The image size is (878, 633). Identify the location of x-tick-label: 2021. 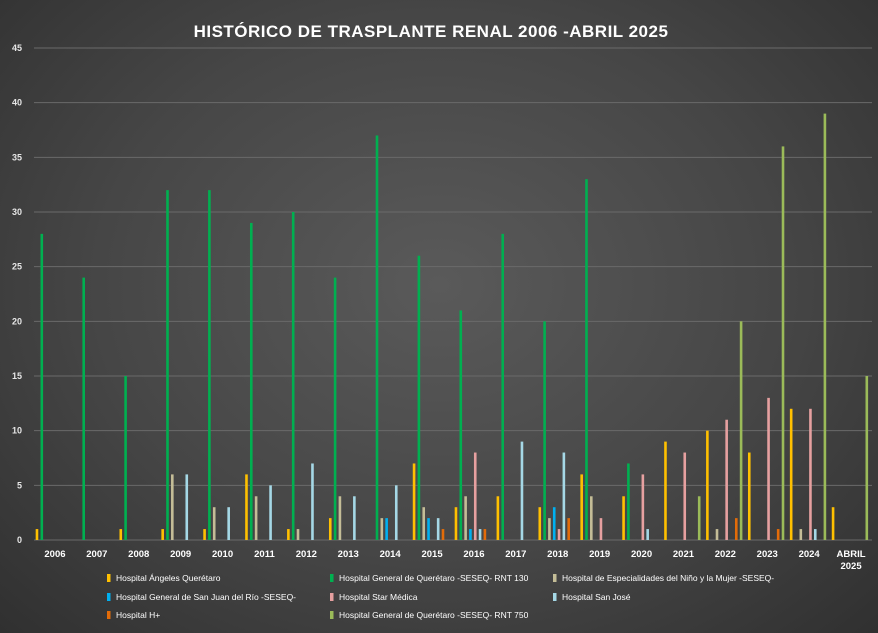
(684, 554).